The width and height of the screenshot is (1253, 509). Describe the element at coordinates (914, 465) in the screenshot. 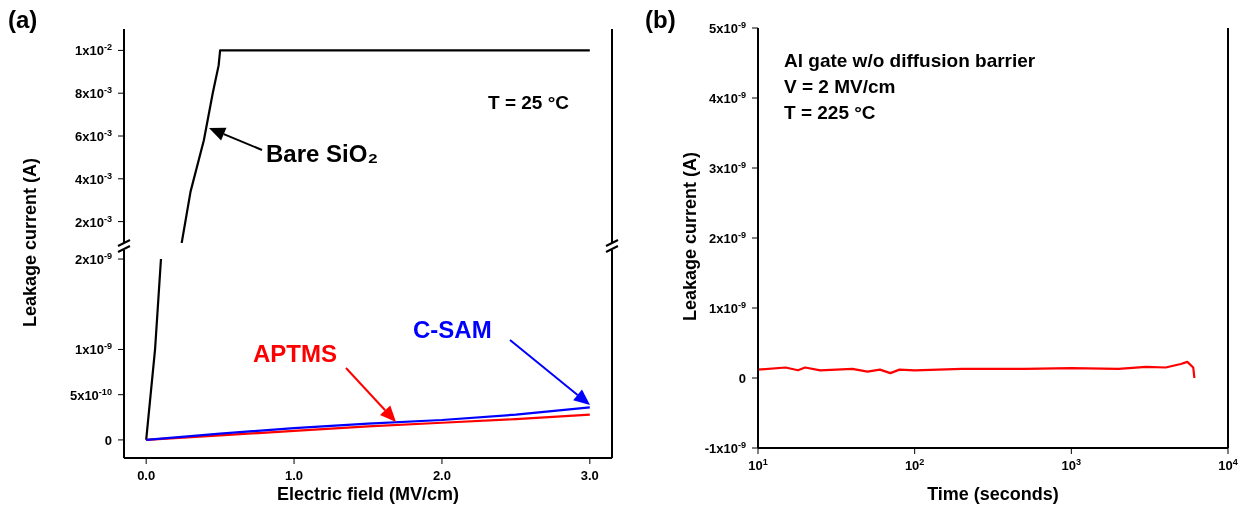

I see `x-tick-label: 10$^{2}$` at that location.